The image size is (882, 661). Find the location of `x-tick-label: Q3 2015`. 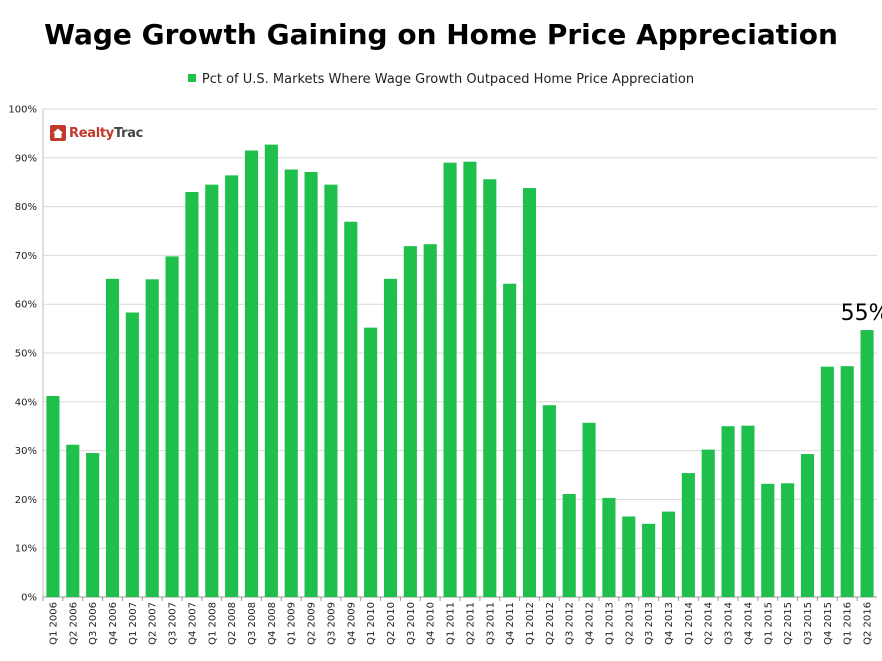

x-tick-label: Q3 2015 is located at coordinates (808, 623).